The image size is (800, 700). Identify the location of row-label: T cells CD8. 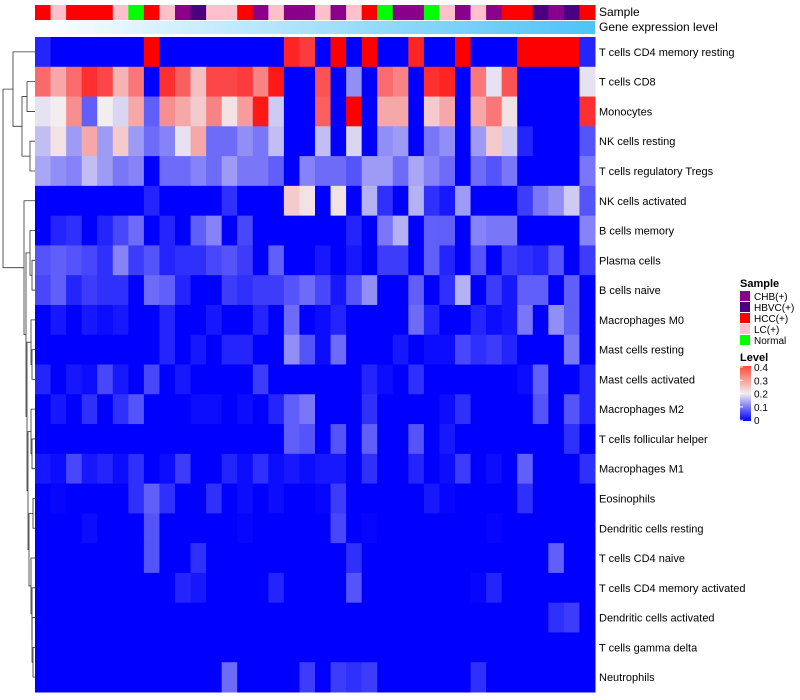
(627, 83).